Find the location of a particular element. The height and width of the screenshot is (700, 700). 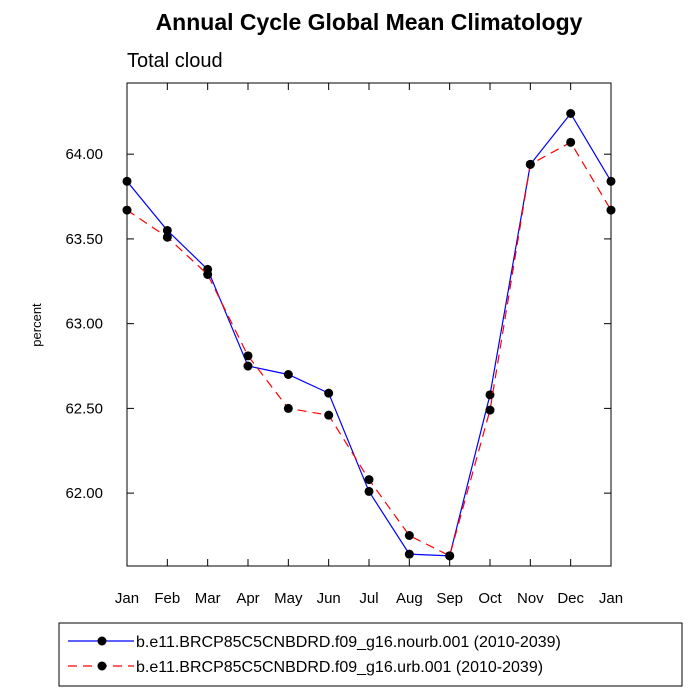

y-tick-label: 64.00 is located at coordinates (84, 154).